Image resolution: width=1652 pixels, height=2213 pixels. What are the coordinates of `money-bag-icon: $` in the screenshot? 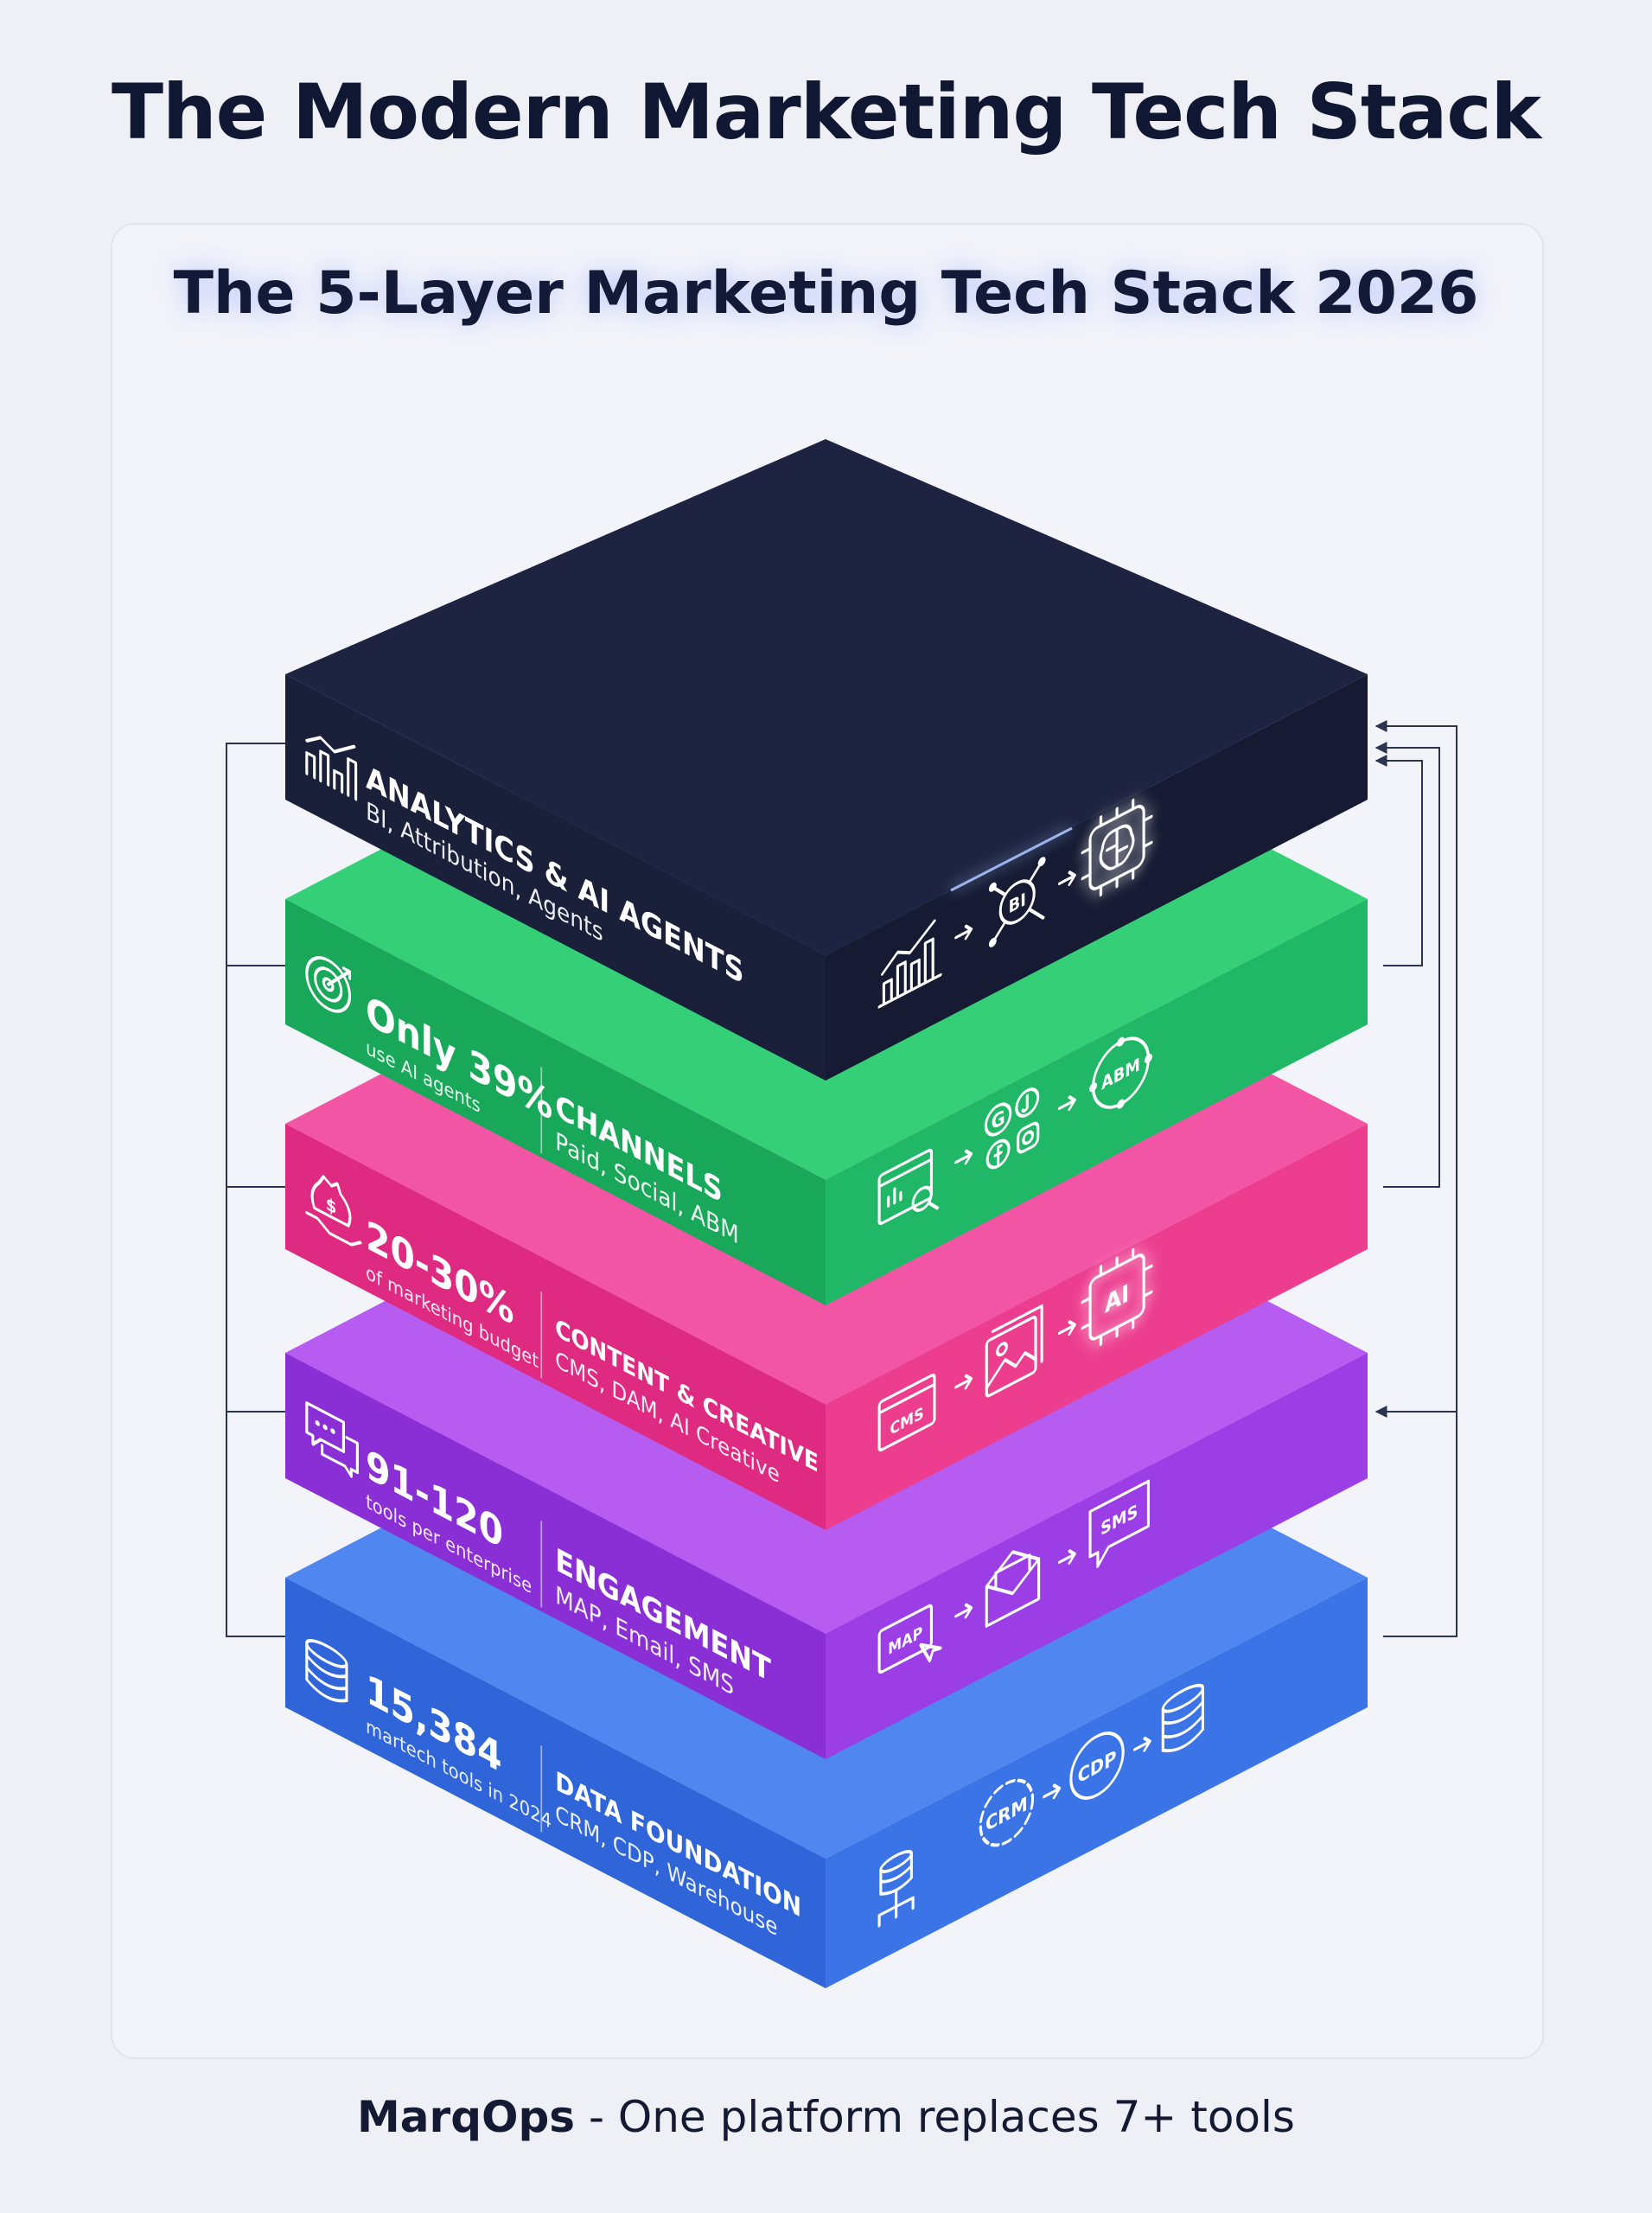 It's located at (333, 1211).